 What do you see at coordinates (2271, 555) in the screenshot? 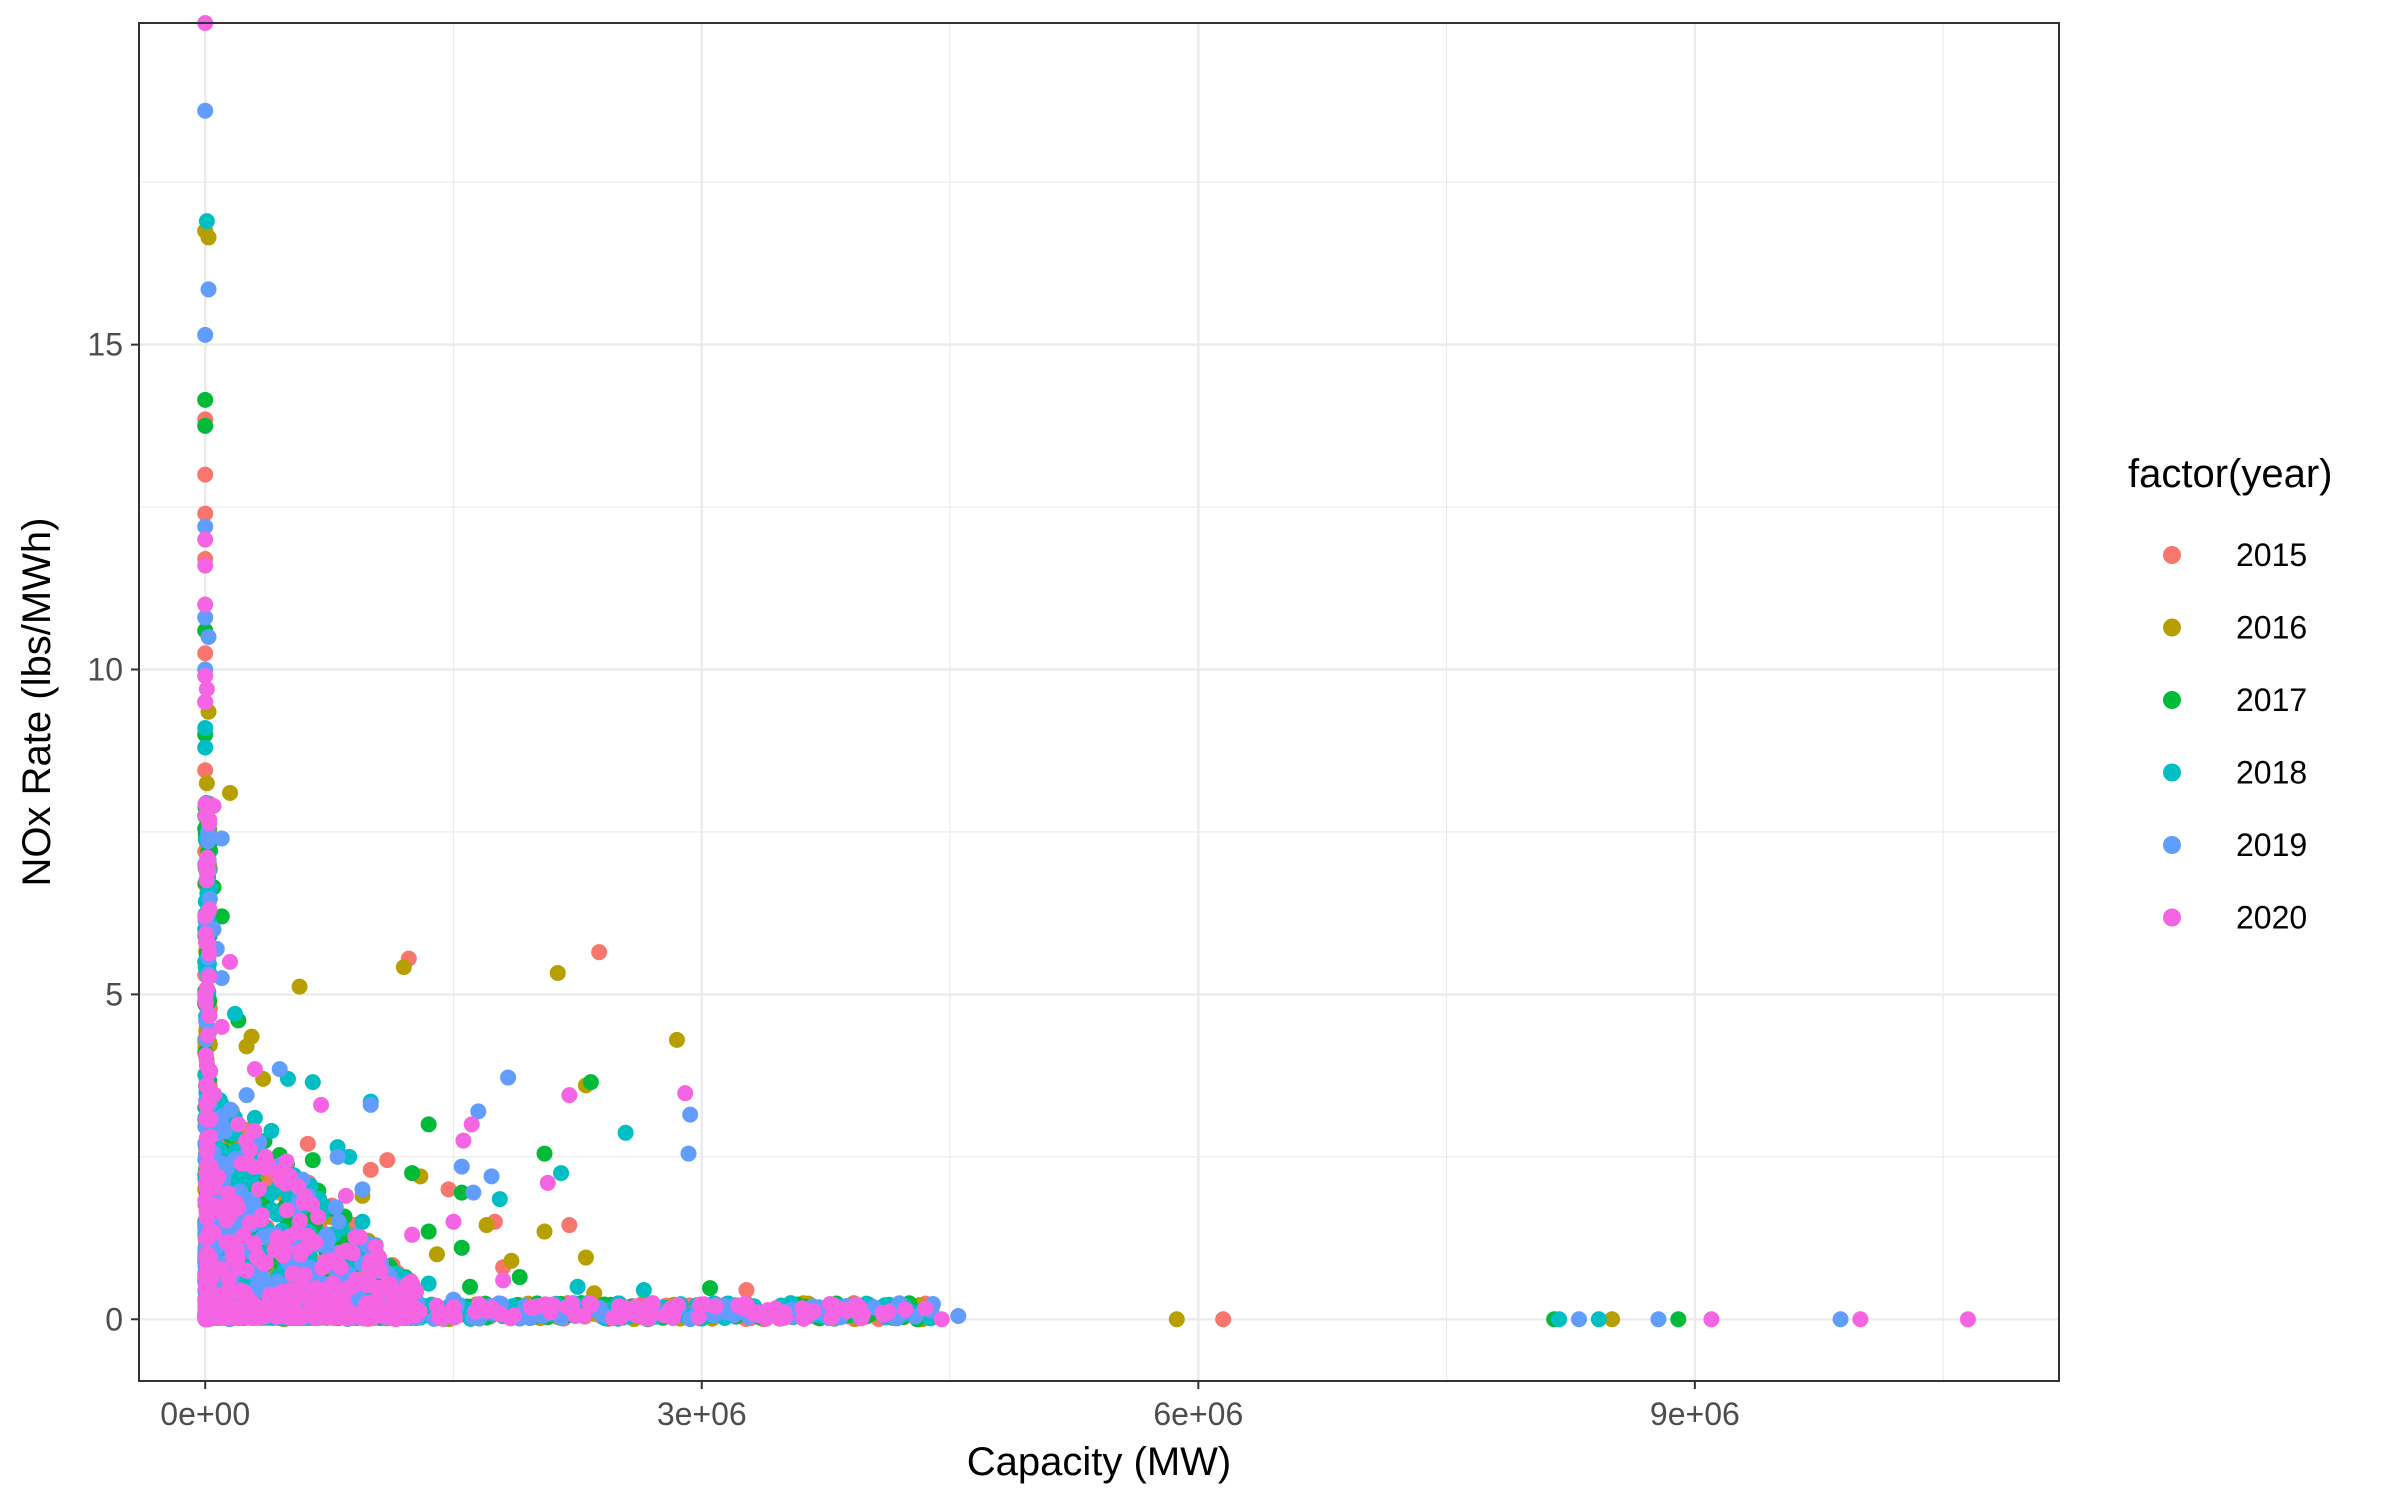
I see `legend-label-2015: 2015` at bounding box center [2271, 555].